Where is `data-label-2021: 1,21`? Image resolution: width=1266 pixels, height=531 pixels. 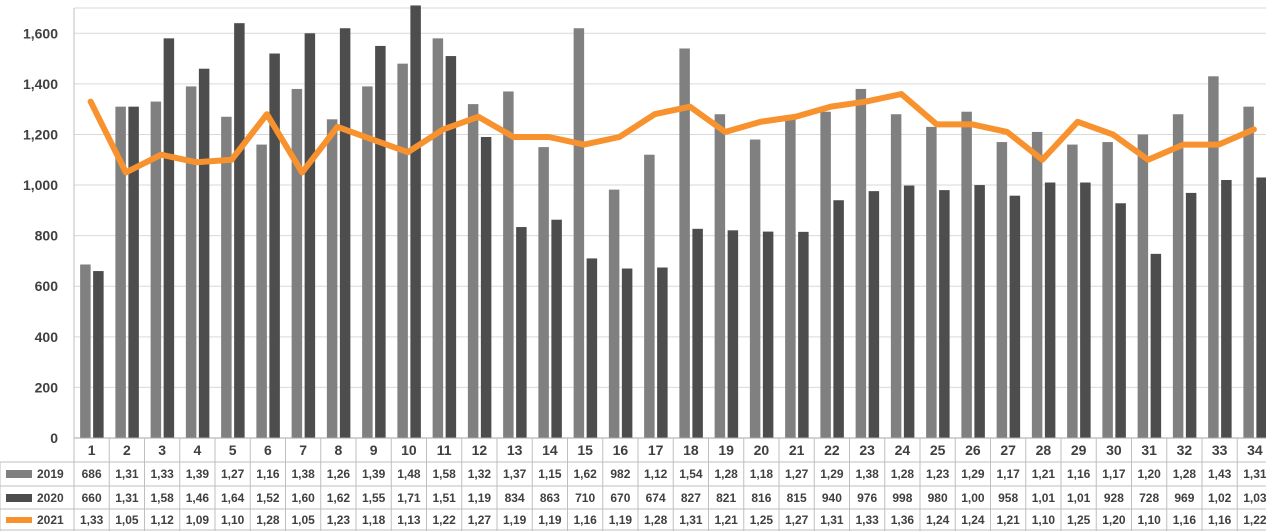
data-label-2021: 1,21 is located at coordinates (726, 520).